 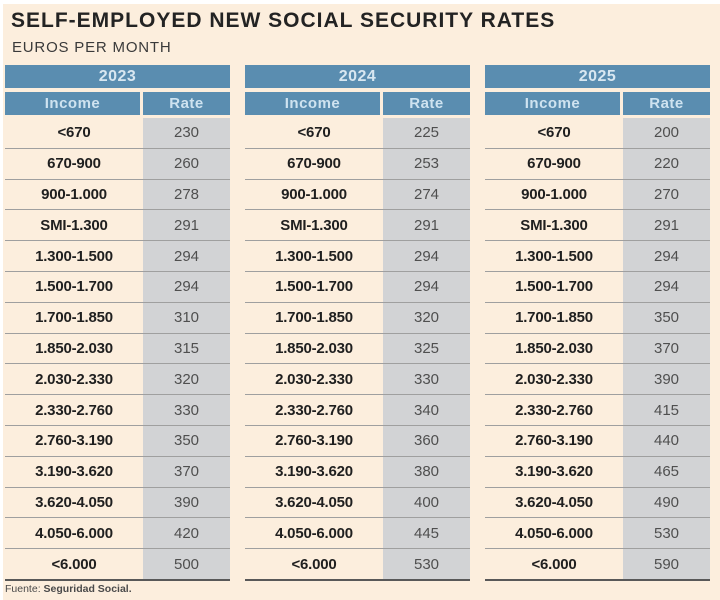 I want to click on rate-cell: 530, so click(x=426, y=564).